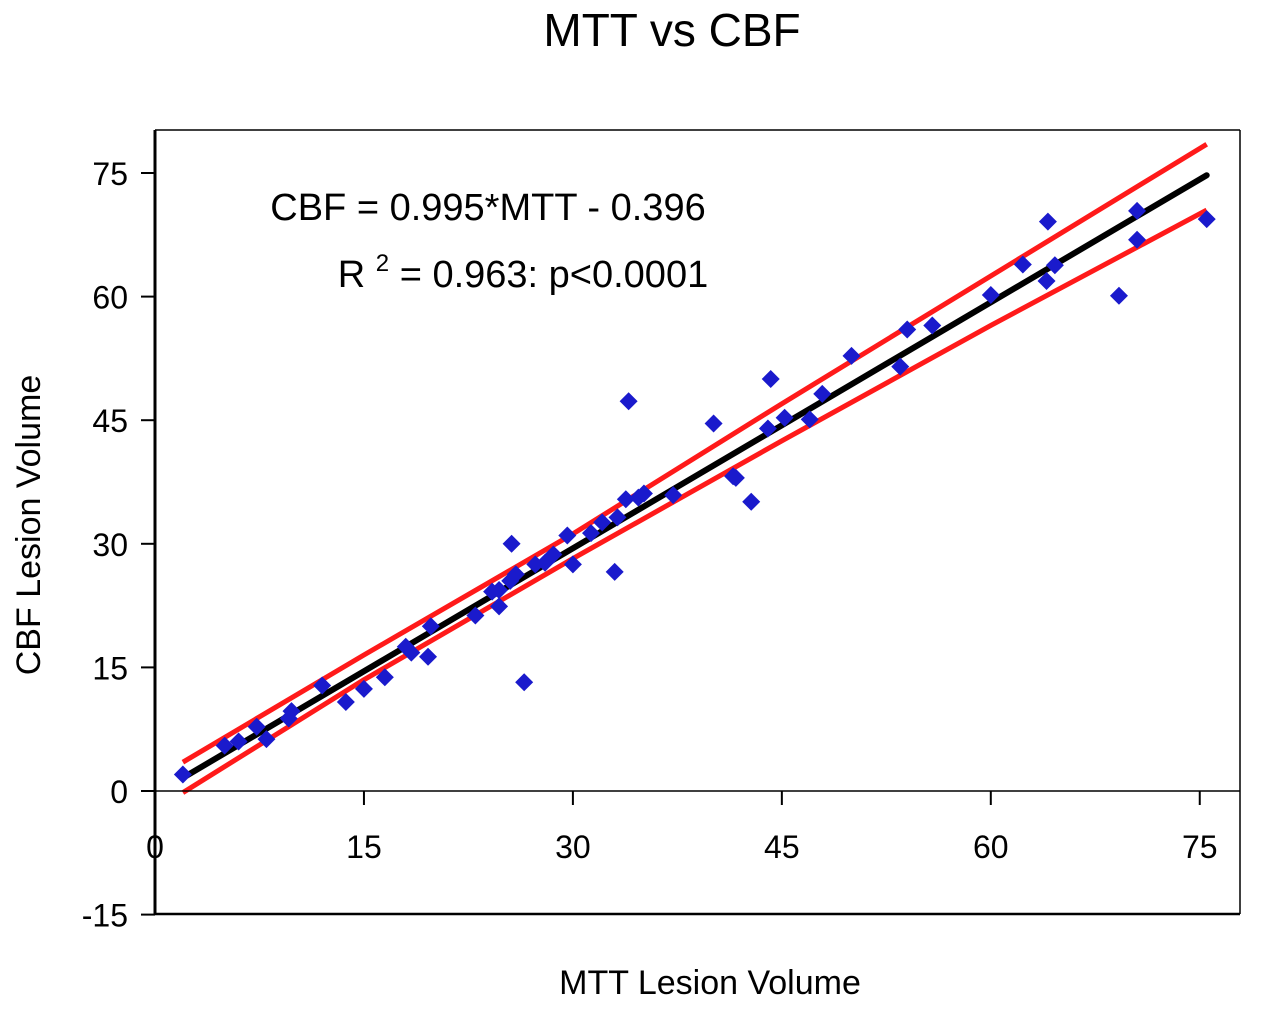 The width and height of the screenshot is (1280, 1009). Describe the element at coordinates (155, 847) in the screenshot. I see `x-tick-label: 0` at that location.